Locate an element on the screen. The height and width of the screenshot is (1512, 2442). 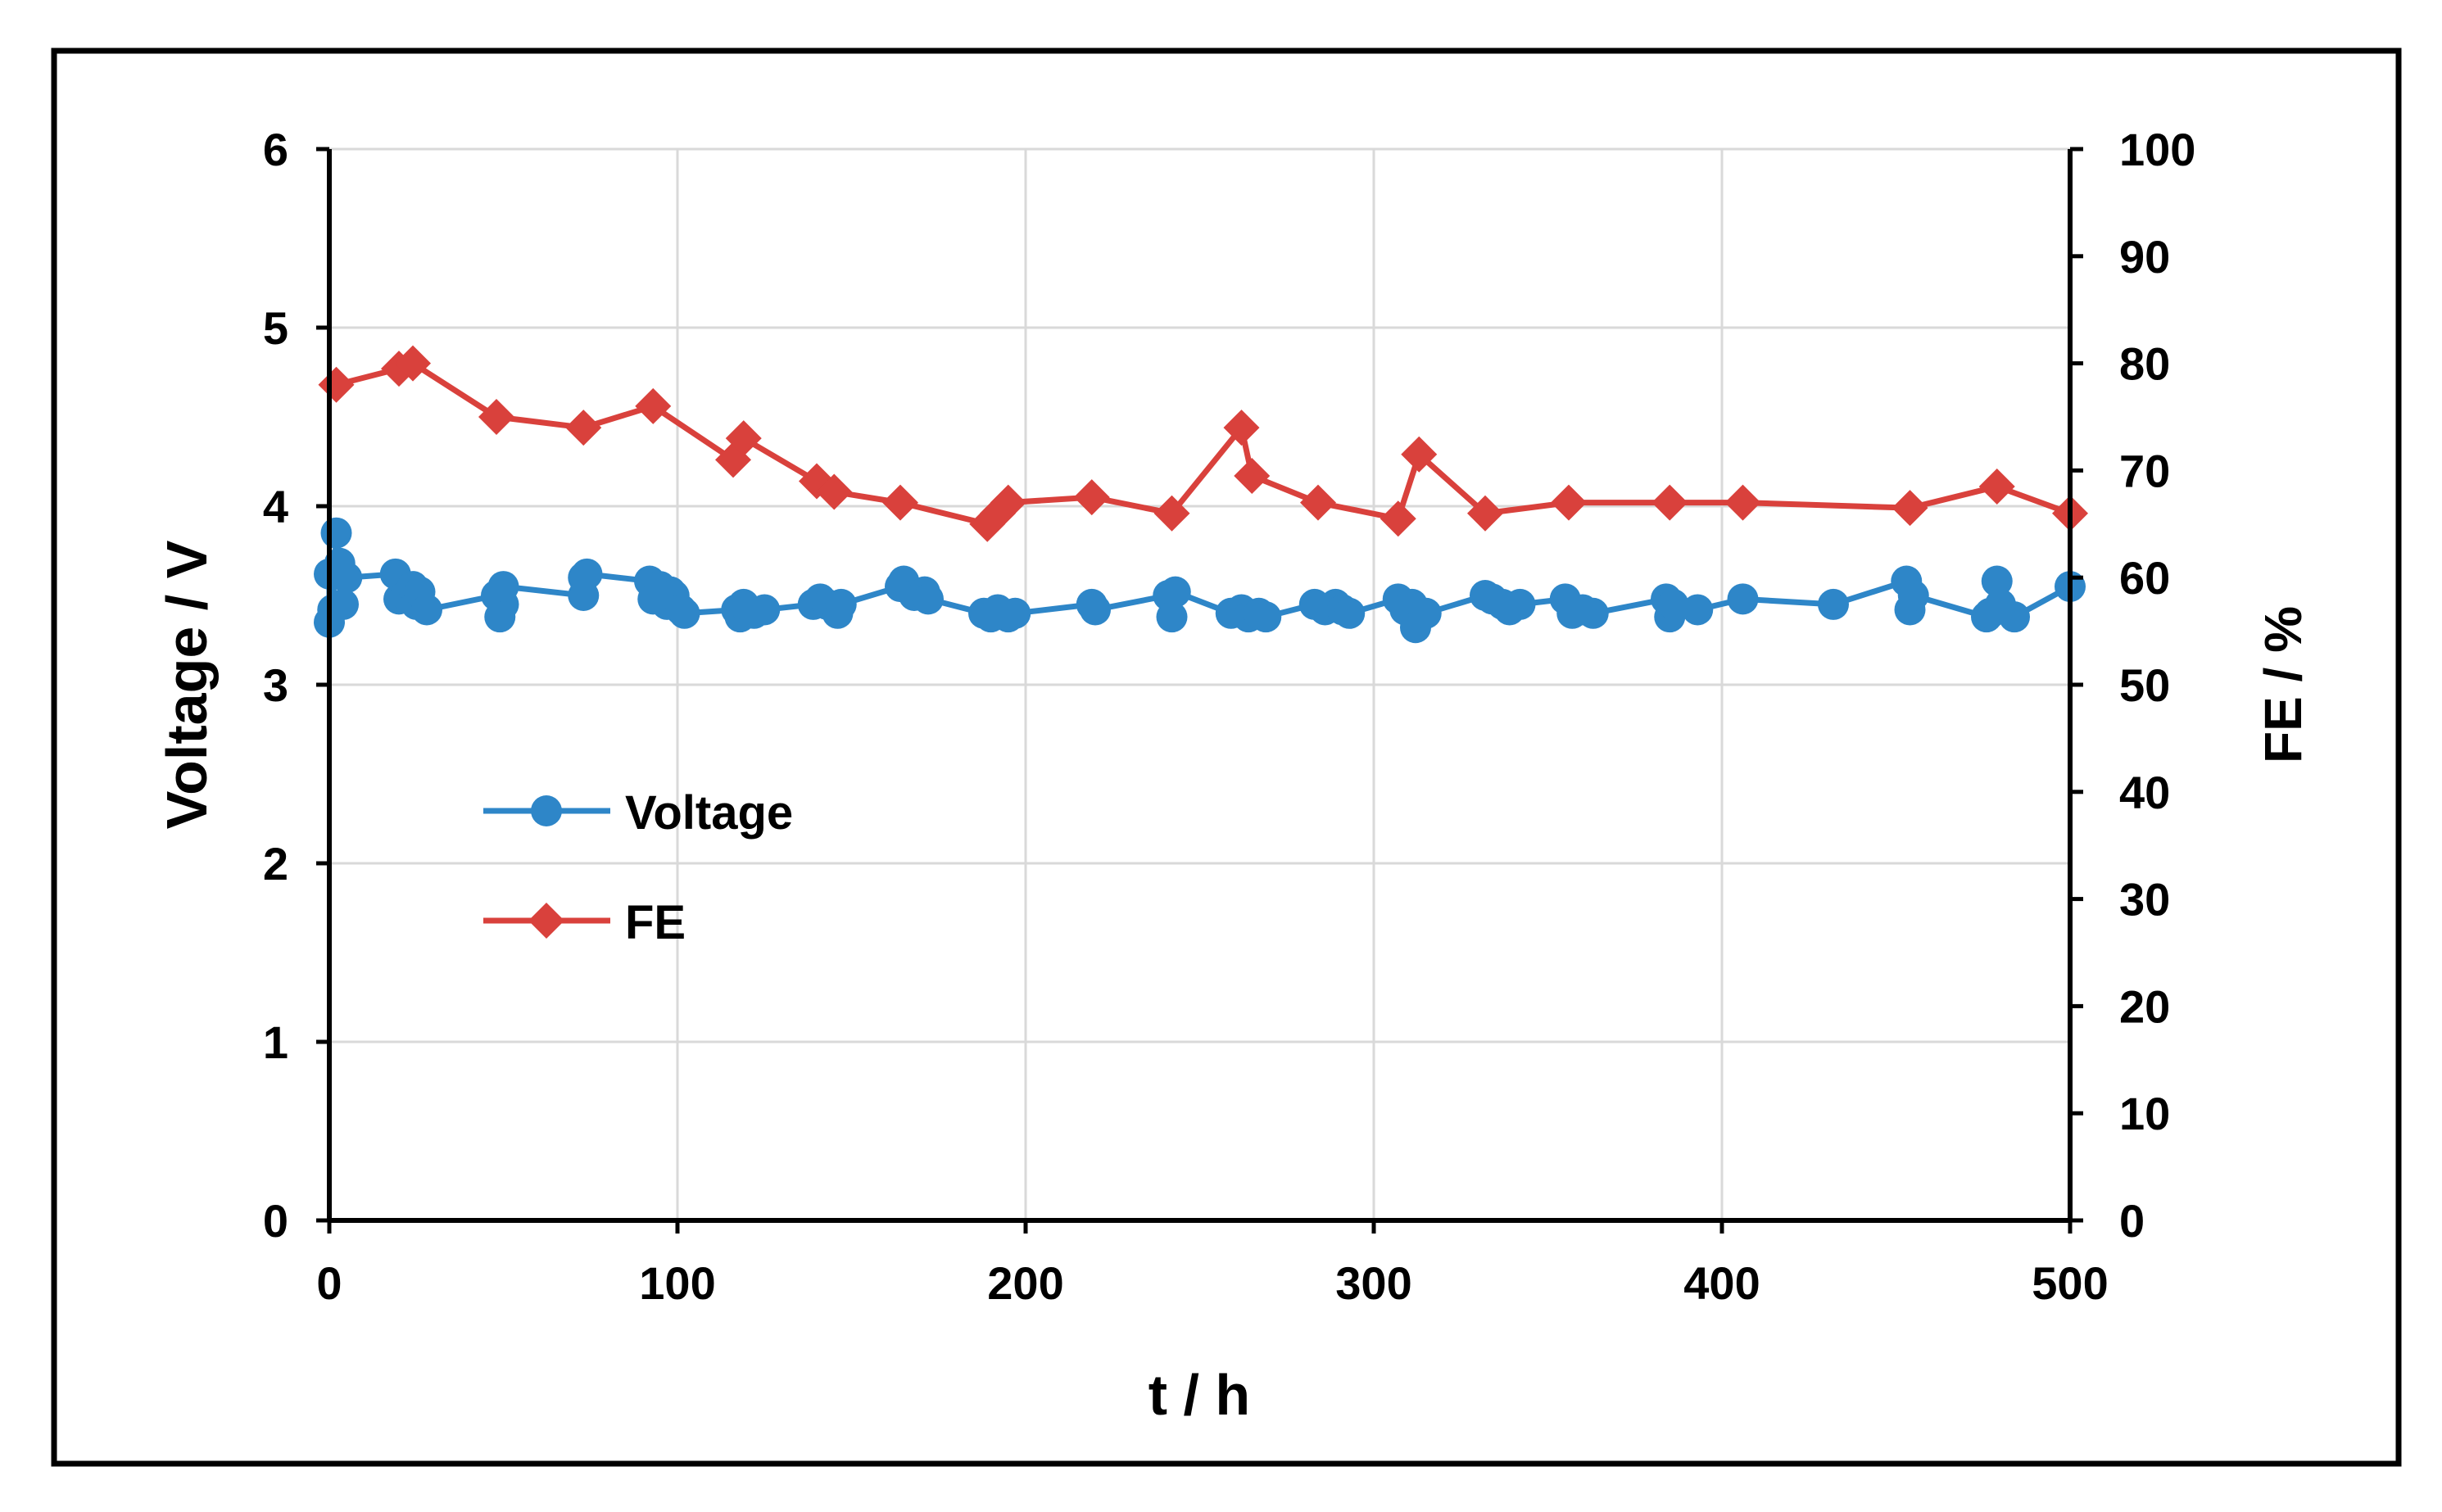
y-right-tick-label: 30 is located at coordinates (2144, 900).